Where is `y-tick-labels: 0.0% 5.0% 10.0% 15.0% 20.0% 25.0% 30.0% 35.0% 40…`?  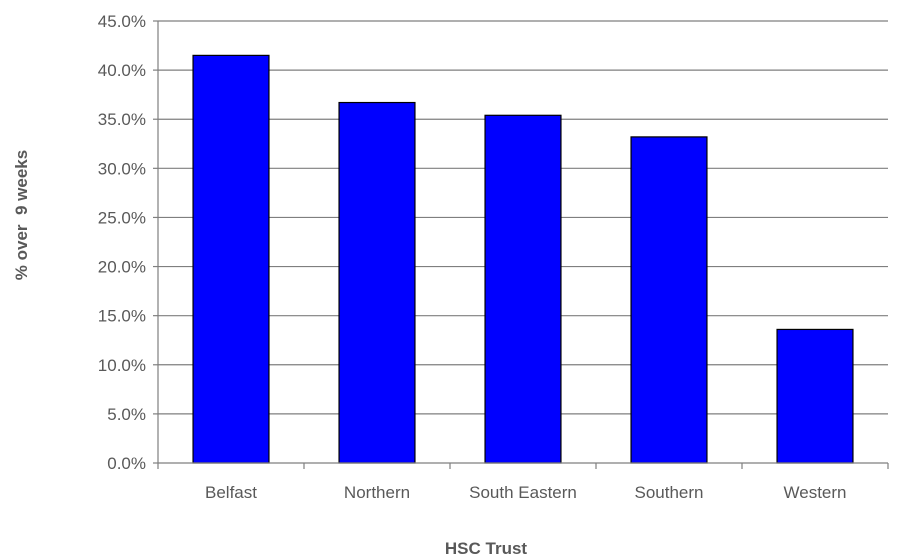 y-tick-labels: 0.0% 5.0% 10.0% 15.0% 20.0% 25.0% 30.0% 35.0% 40… is located at coordinates (122, 242).